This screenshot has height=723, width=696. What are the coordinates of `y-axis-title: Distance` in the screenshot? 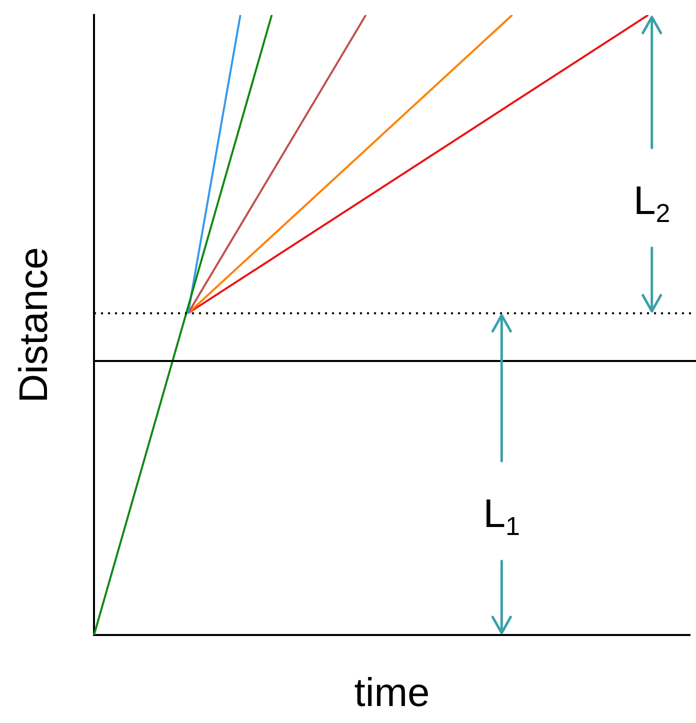 It's located at (34, 325).